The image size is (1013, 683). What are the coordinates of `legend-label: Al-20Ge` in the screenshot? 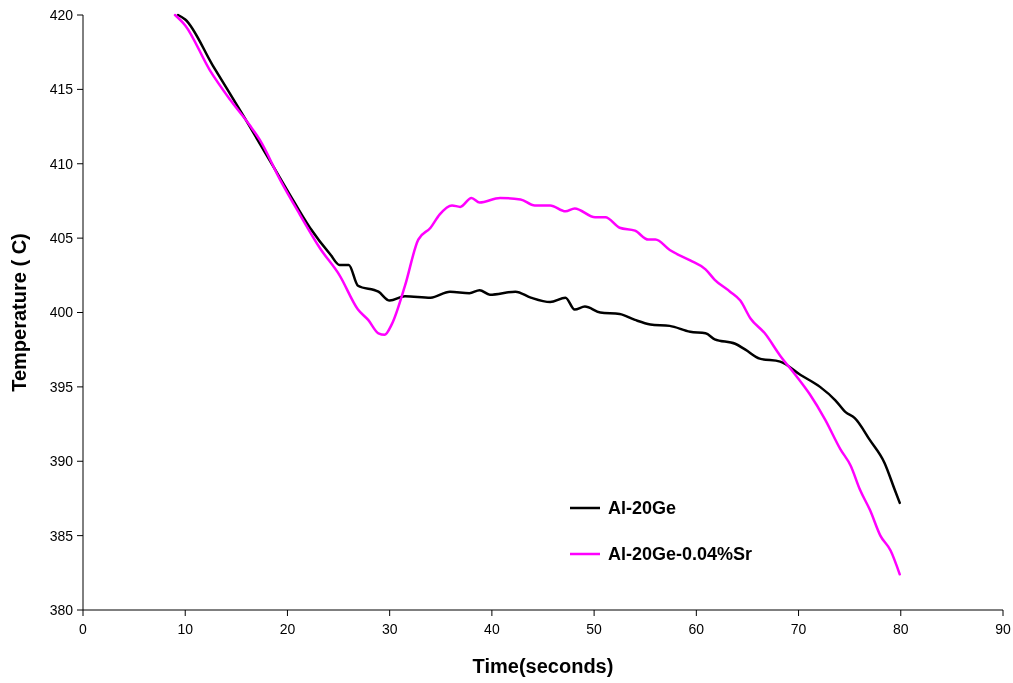 It's located at (642, 508).